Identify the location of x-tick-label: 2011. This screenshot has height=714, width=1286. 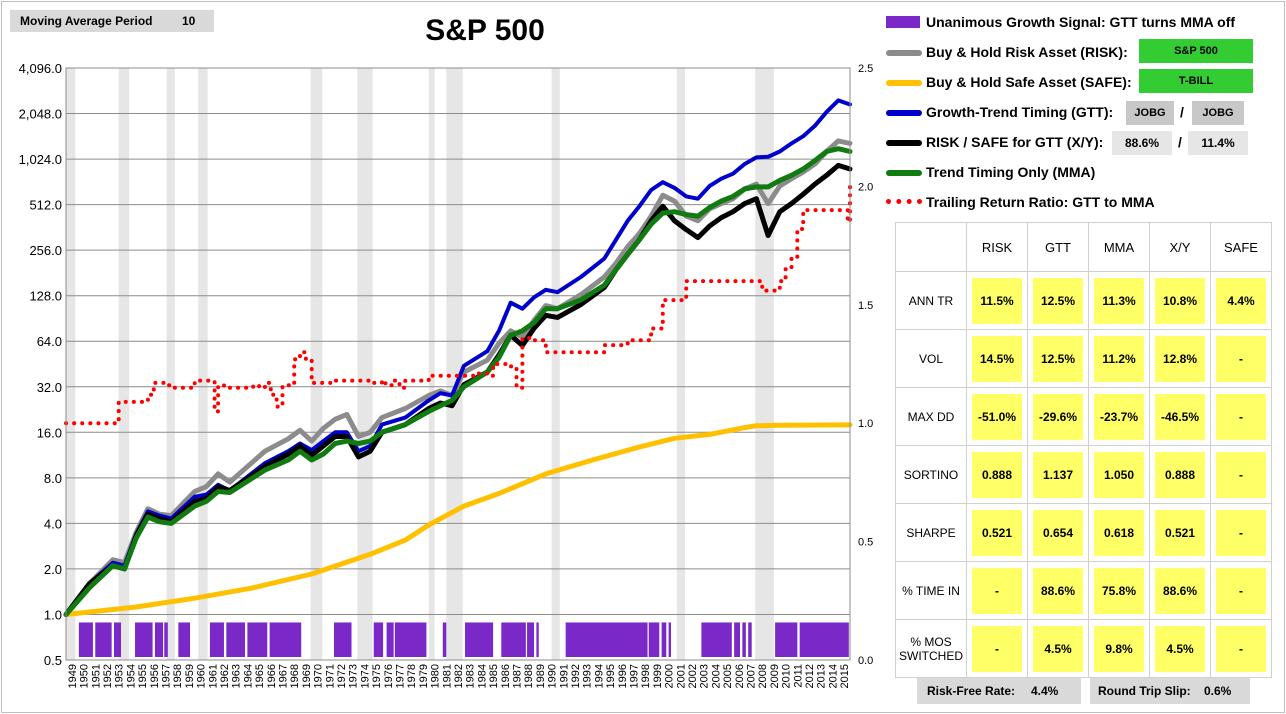
(798, 676).